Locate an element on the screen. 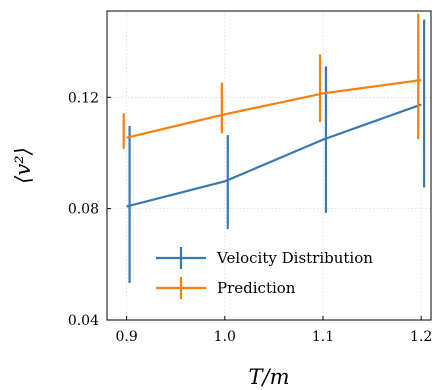  y-tick-label: 0.04 is located at coordinates (83, 321).